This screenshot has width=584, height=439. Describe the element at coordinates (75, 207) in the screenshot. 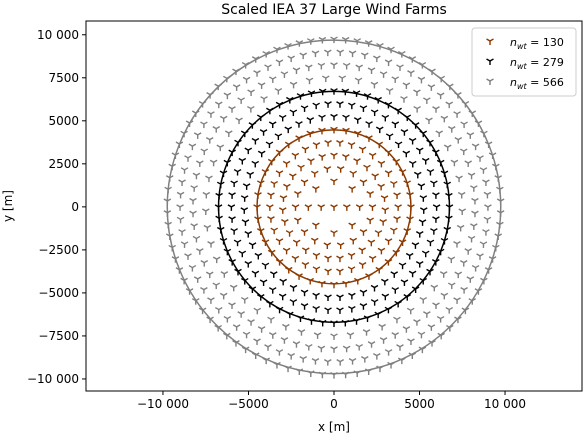

I see `y-tick-label: 0` at that location.